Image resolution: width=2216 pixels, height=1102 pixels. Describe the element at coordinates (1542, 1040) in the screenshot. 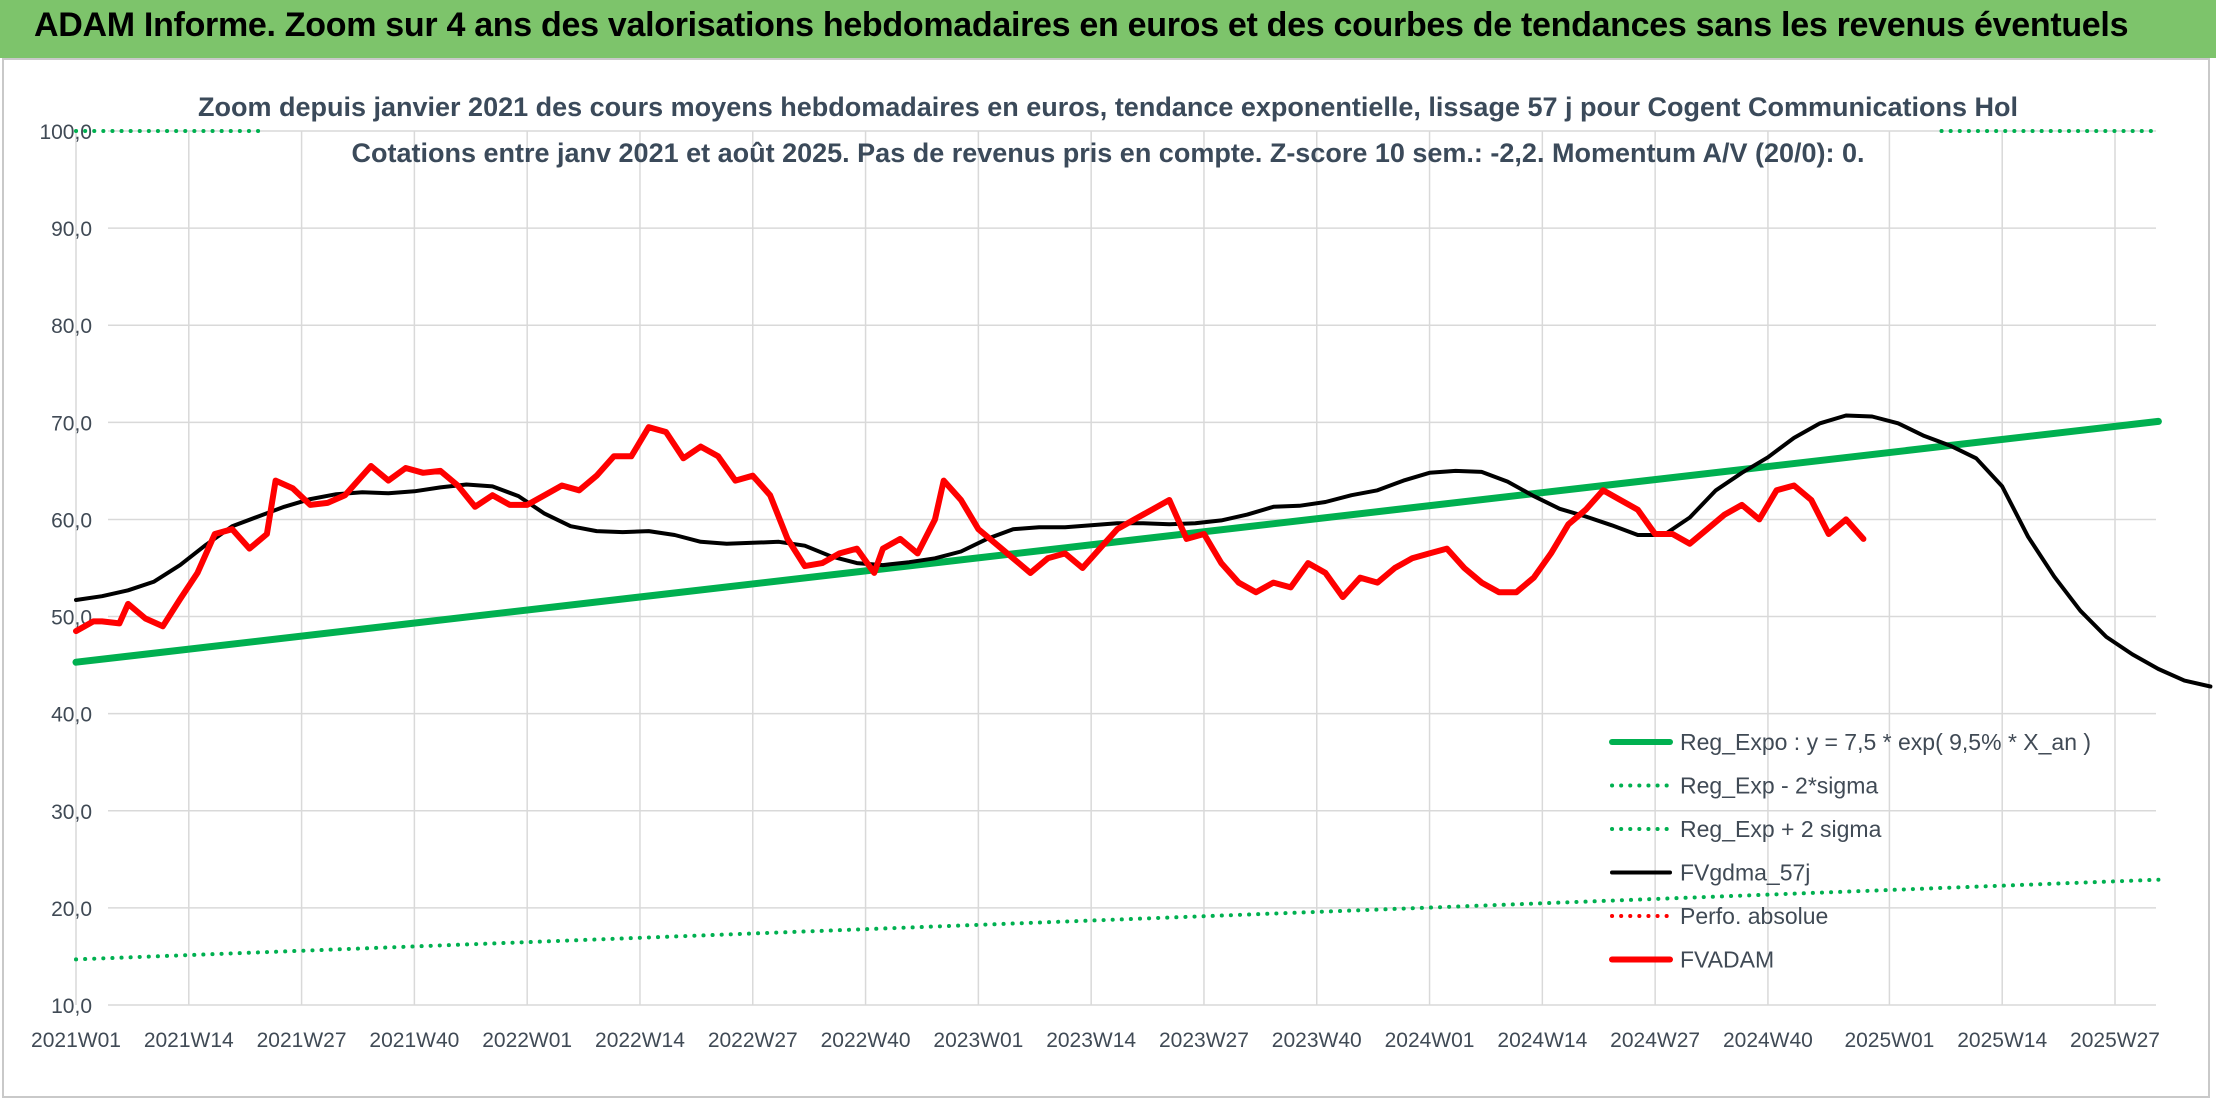

I see `x-tick-label: 2024W14` at that location.